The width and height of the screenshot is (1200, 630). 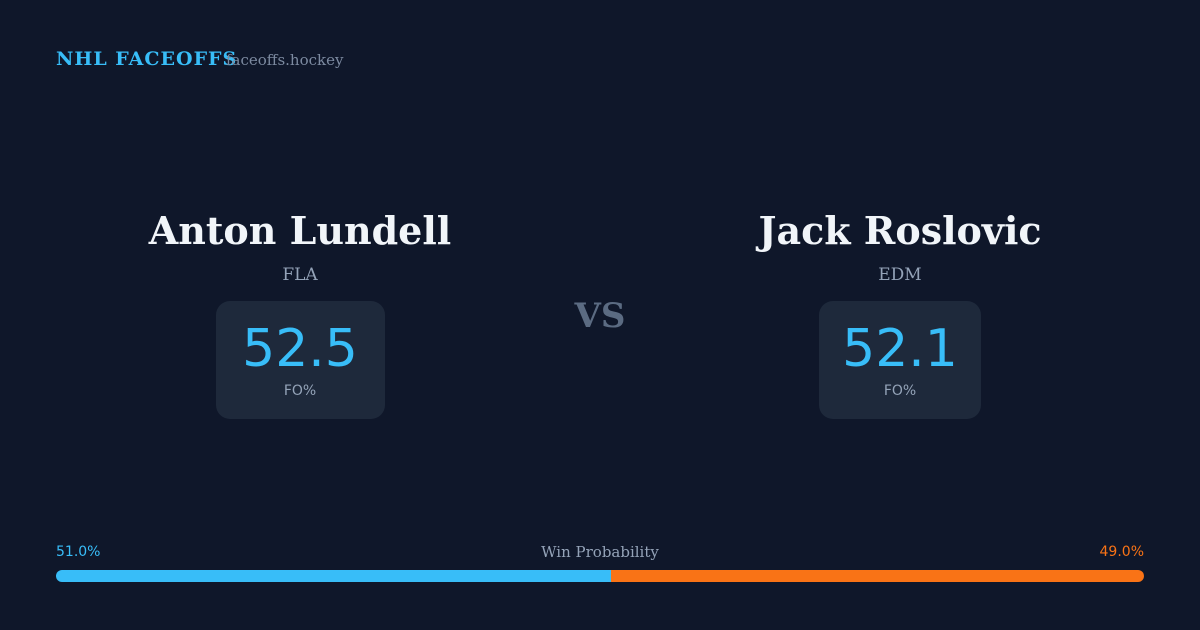 I want to click on stat-box: 52.5 FO%, so click(x=300, y=360).